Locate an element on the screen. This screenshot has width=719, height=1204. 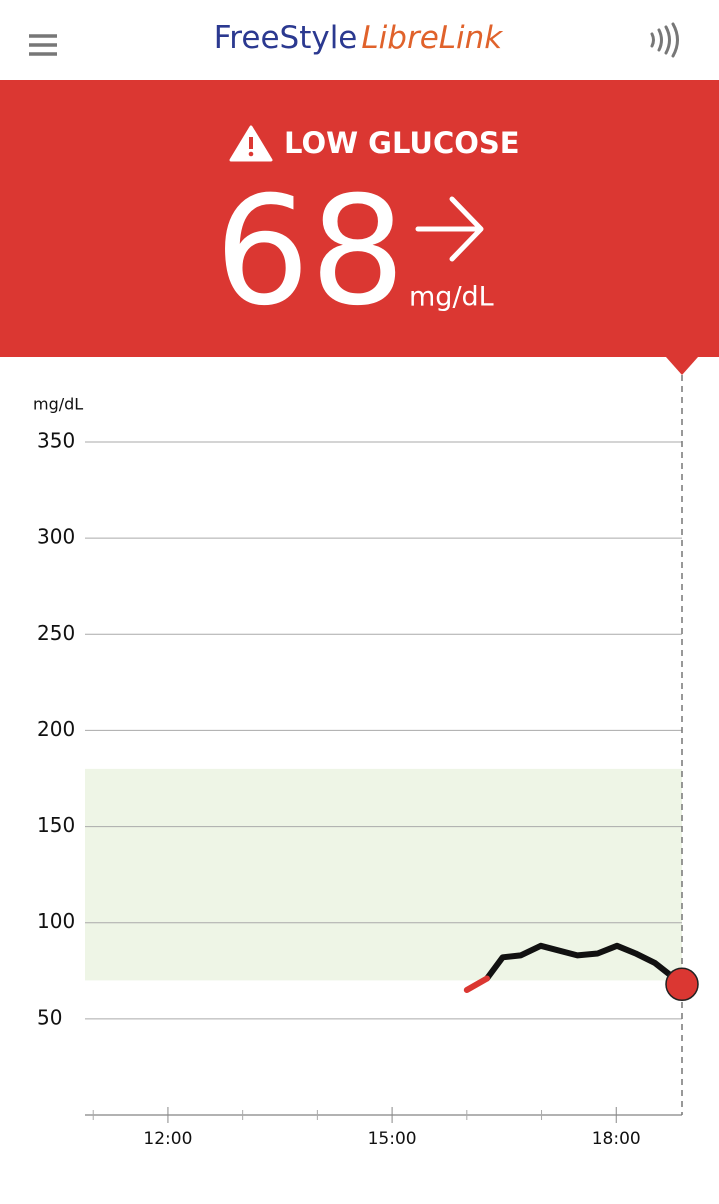
y-axis-label: mg/dL is located at coordinates (58, 404).